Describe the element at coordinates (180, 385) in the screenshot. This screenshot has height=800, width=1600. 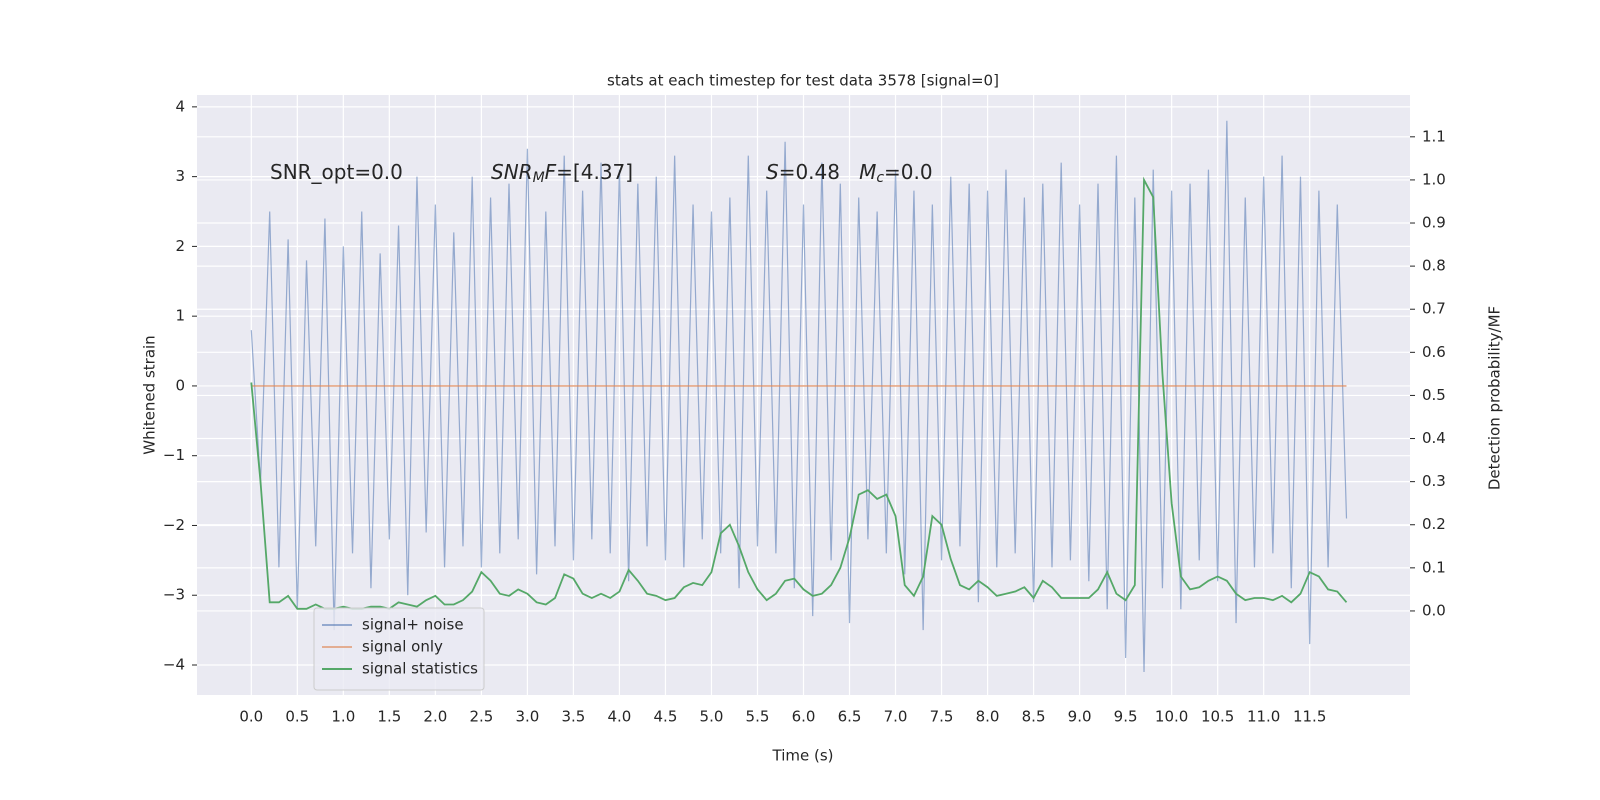
I see `y-tick-label: 0` at that location.